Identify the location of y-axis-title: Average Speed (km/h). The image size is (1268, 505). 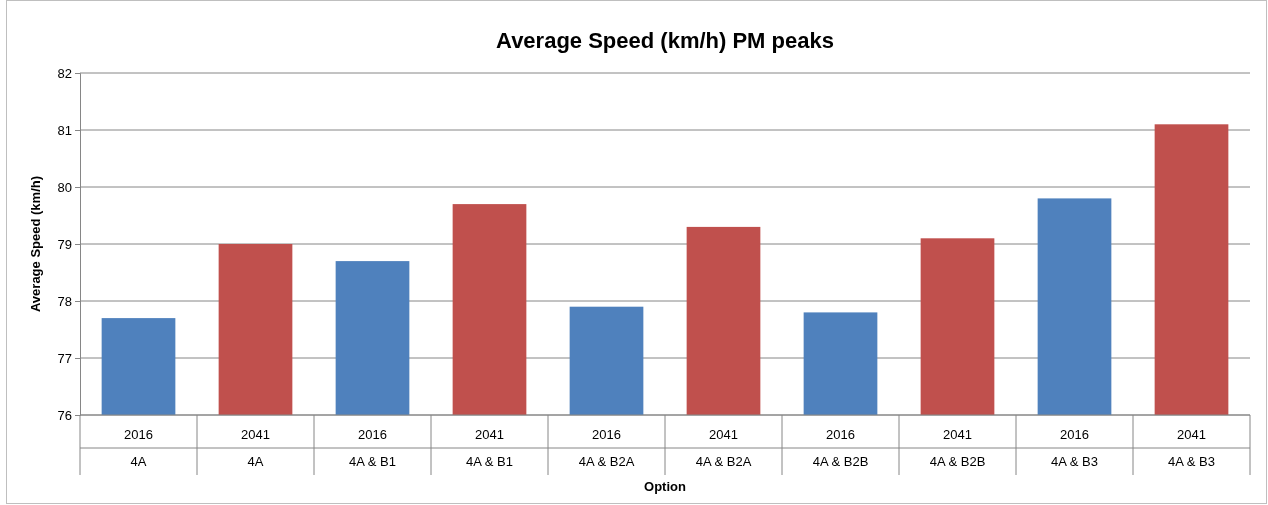
(35, 244).